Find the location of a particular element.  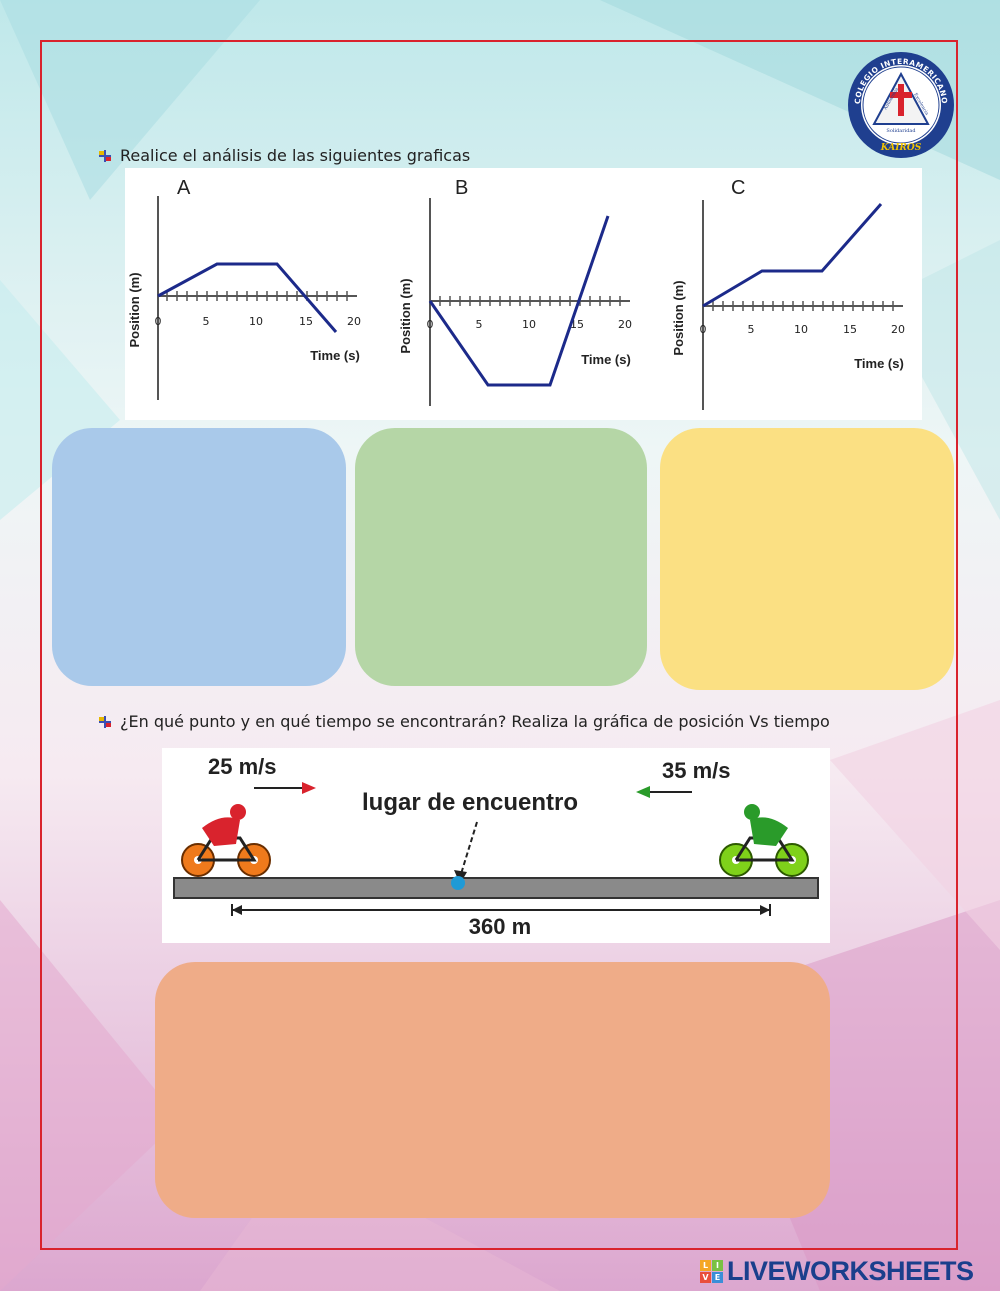

graph-b-tick-0: 0 is located at coordinates (430, 324).